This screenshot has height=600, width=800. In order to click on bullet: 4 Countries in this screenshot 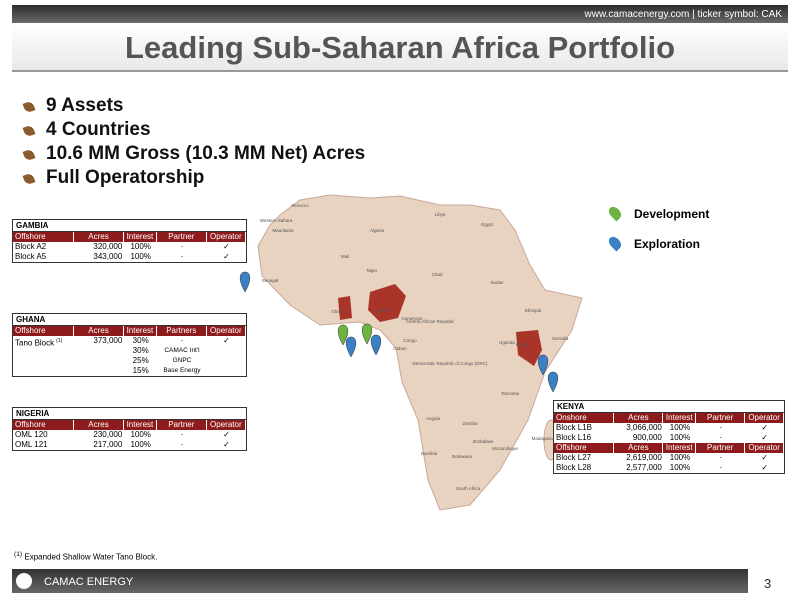, I will do `click(98, 129)`.